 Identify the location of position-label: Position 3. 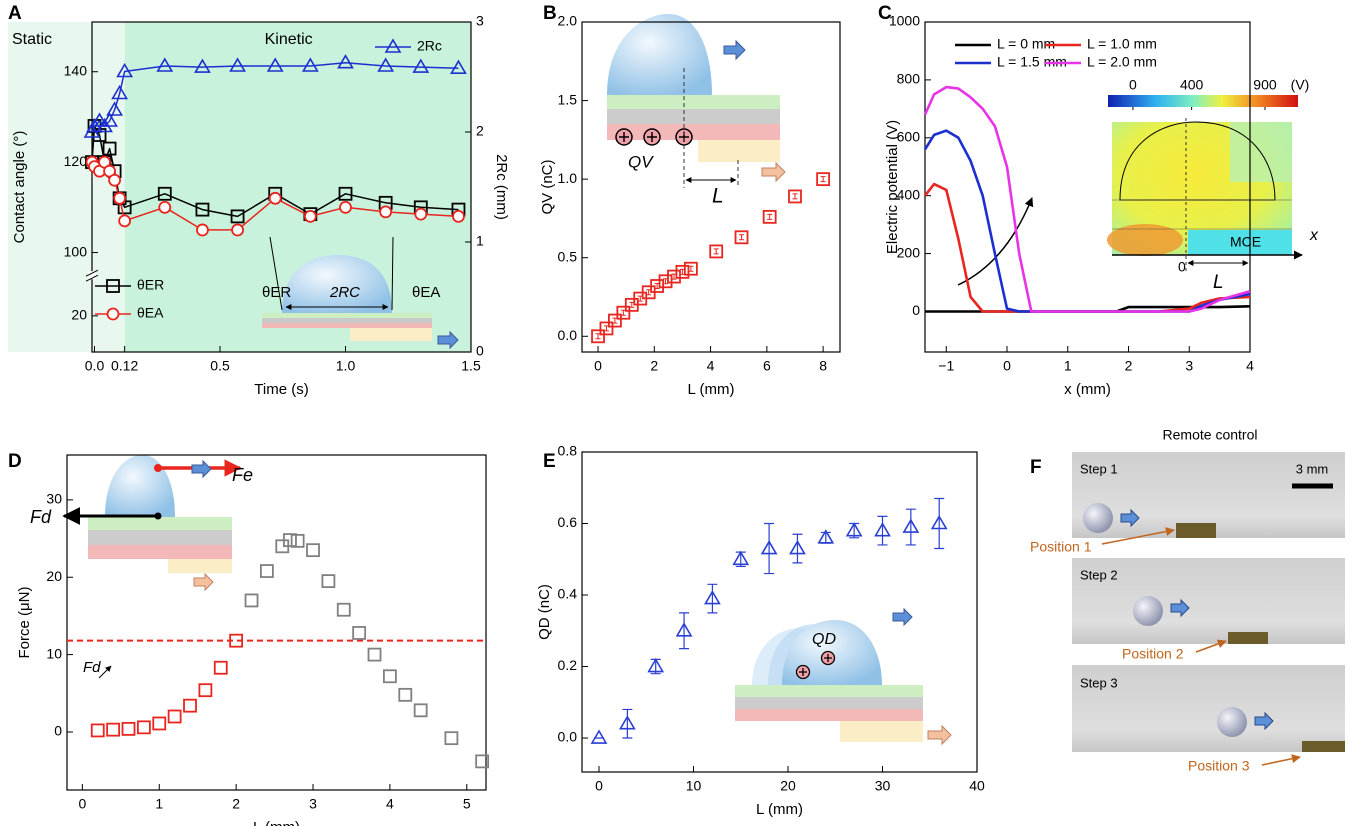
(1219, 766).